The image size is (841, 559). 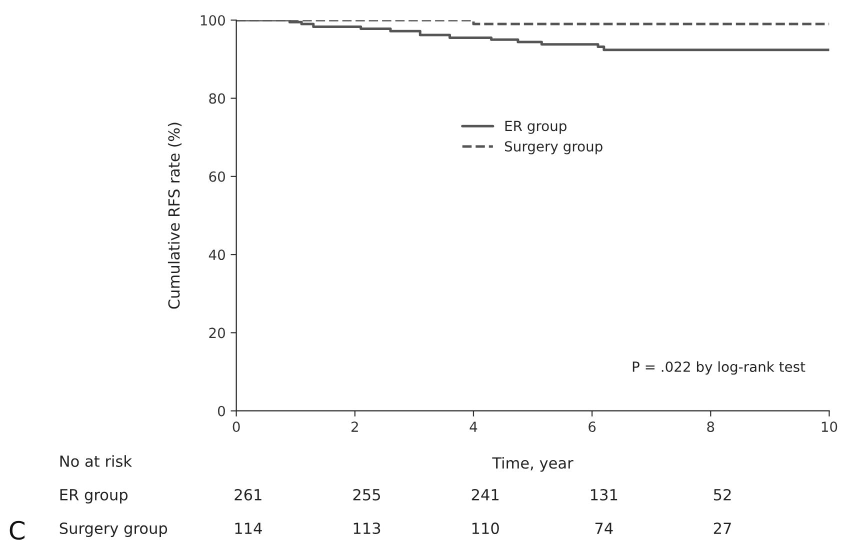 What do you see at coordinates (17, 530) in the screenshot?
I see `text: C` at bounding box center [17, 530].